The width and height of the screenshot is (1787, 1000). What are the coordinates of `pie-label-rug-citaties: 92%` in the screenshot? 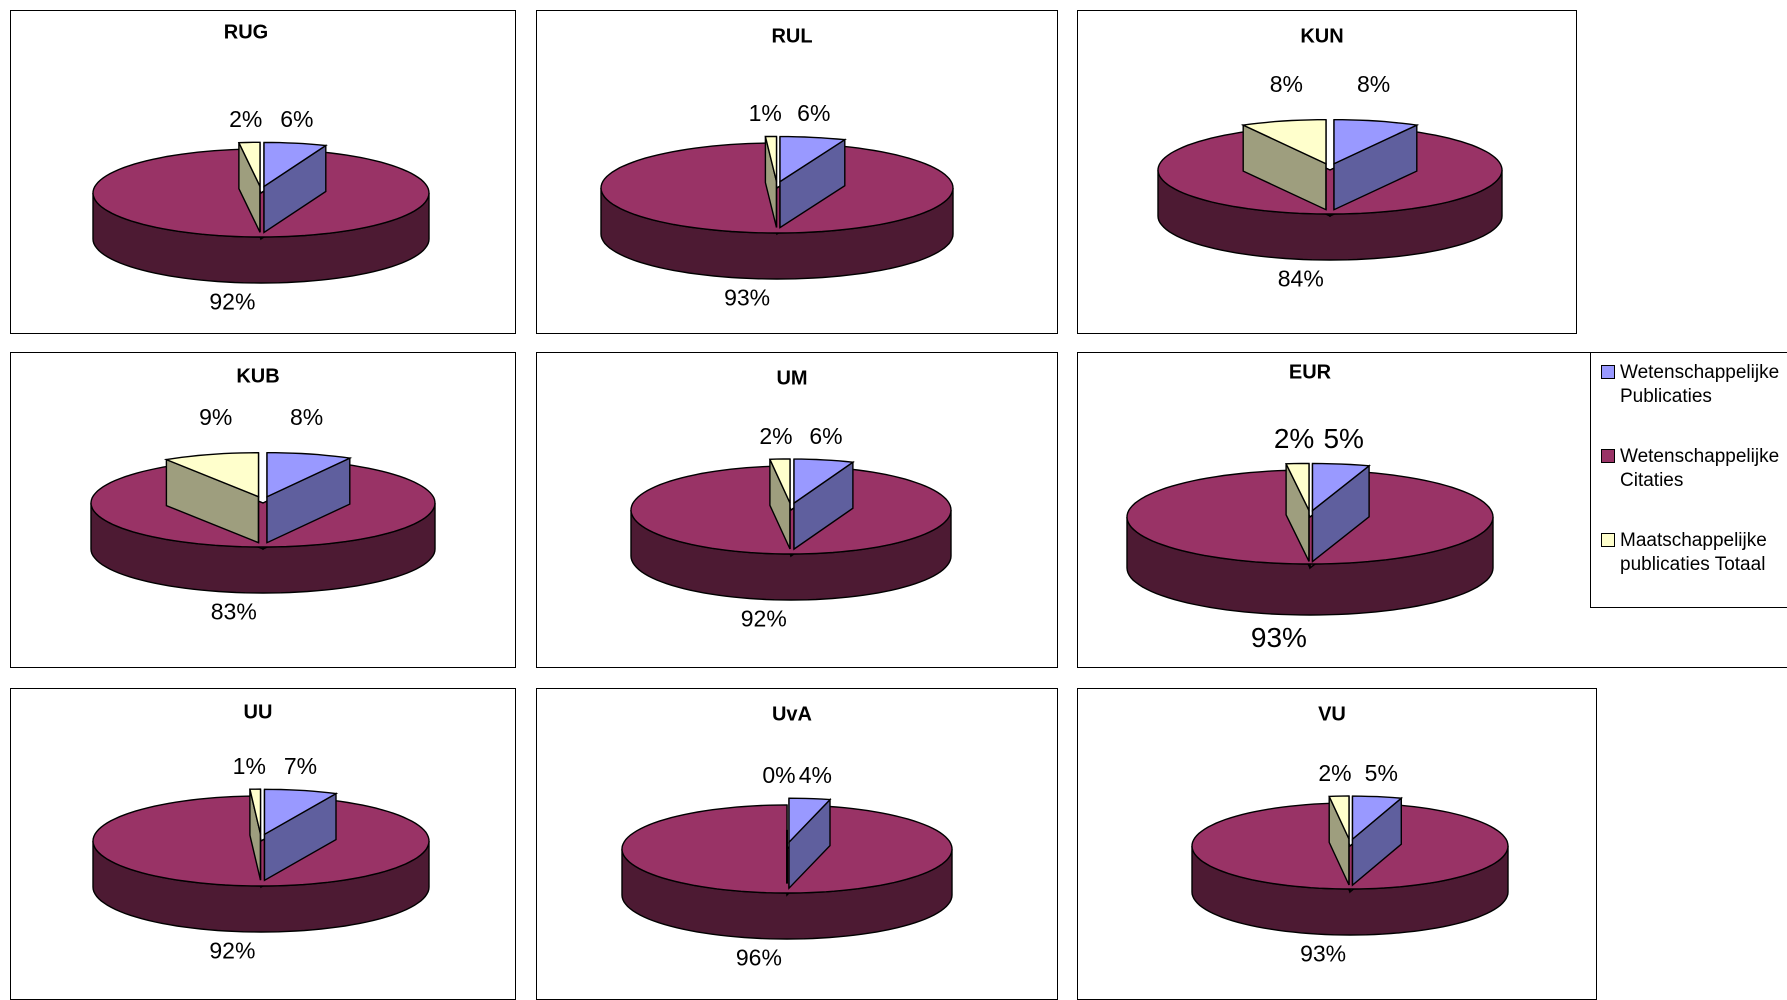 It's located at (232, 301).